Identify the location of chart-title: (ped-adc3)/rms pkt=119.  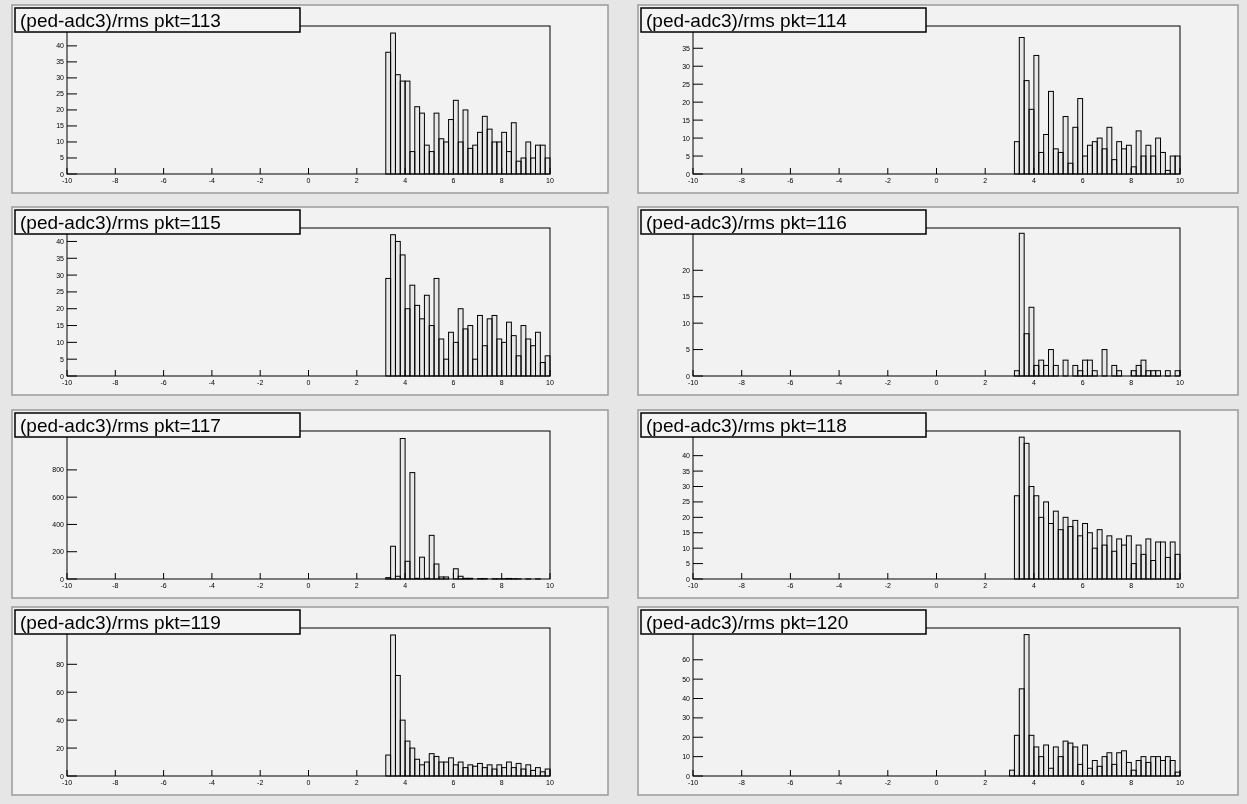
(120, 622).